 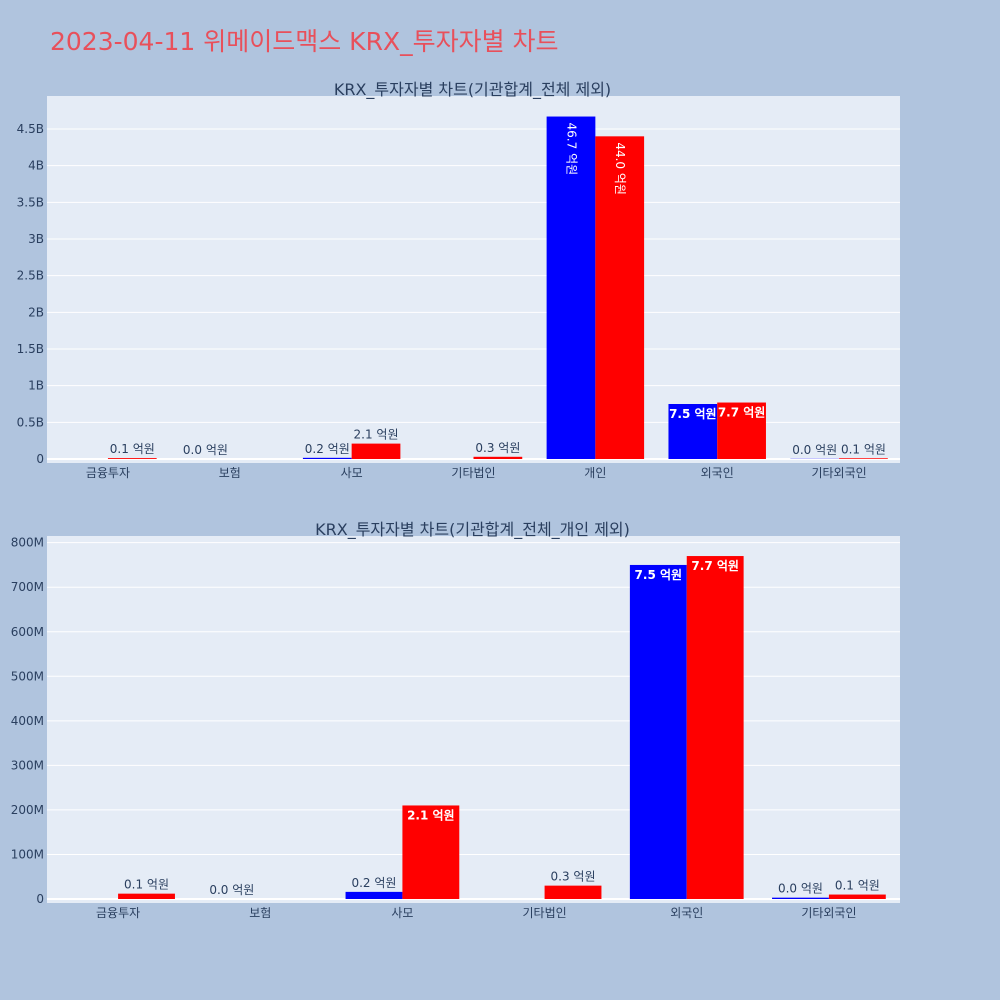 I want to click on y-tick-label: 0.5B, so click(x=30, y=422).